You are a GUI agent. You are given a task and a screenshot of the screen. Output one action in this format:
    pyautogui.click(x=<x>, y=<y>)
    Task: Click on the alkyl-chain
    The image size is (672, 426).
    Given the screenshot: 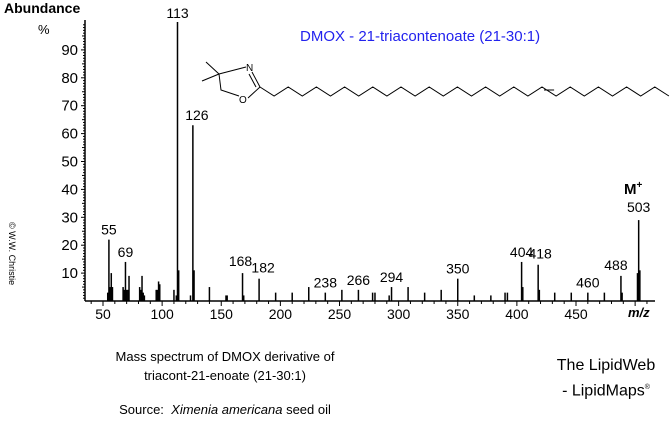 What is the action you would take?
    pyautogui.click(x=464, y=91)
    